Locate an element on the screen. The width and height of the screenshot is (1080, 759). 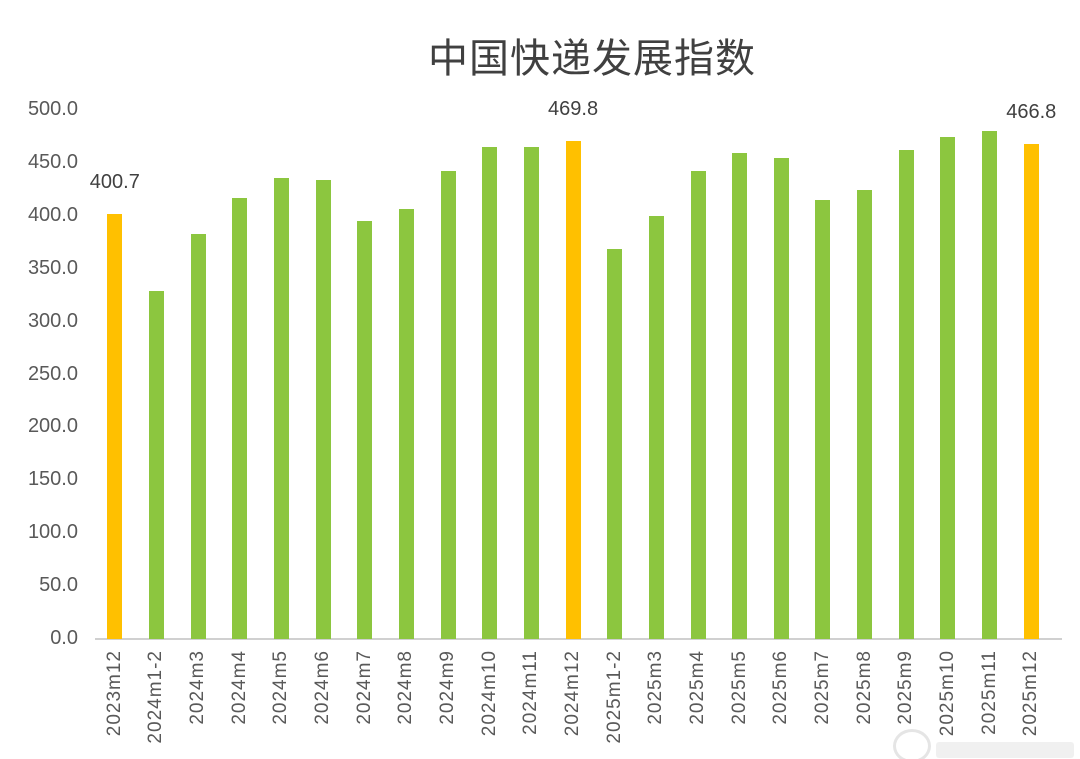
bar-slot-2024m5 is located at coordinates (282, 374).